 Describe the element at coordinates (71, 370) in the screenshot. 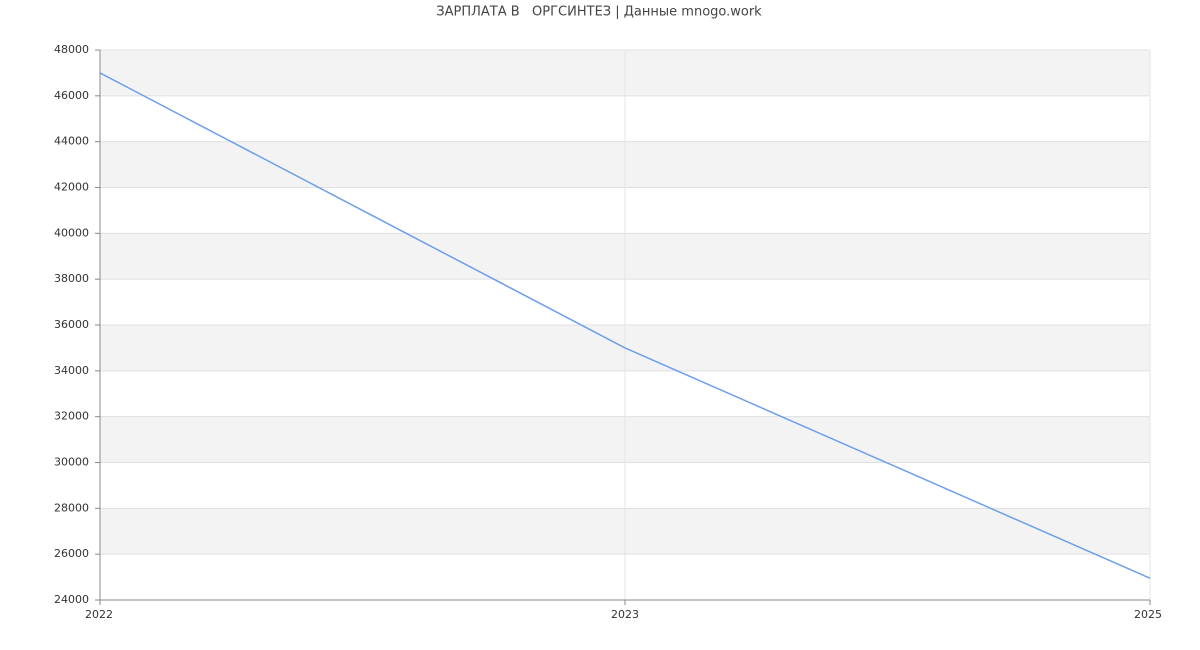

I see `y-tick-label: 34000` at that location.